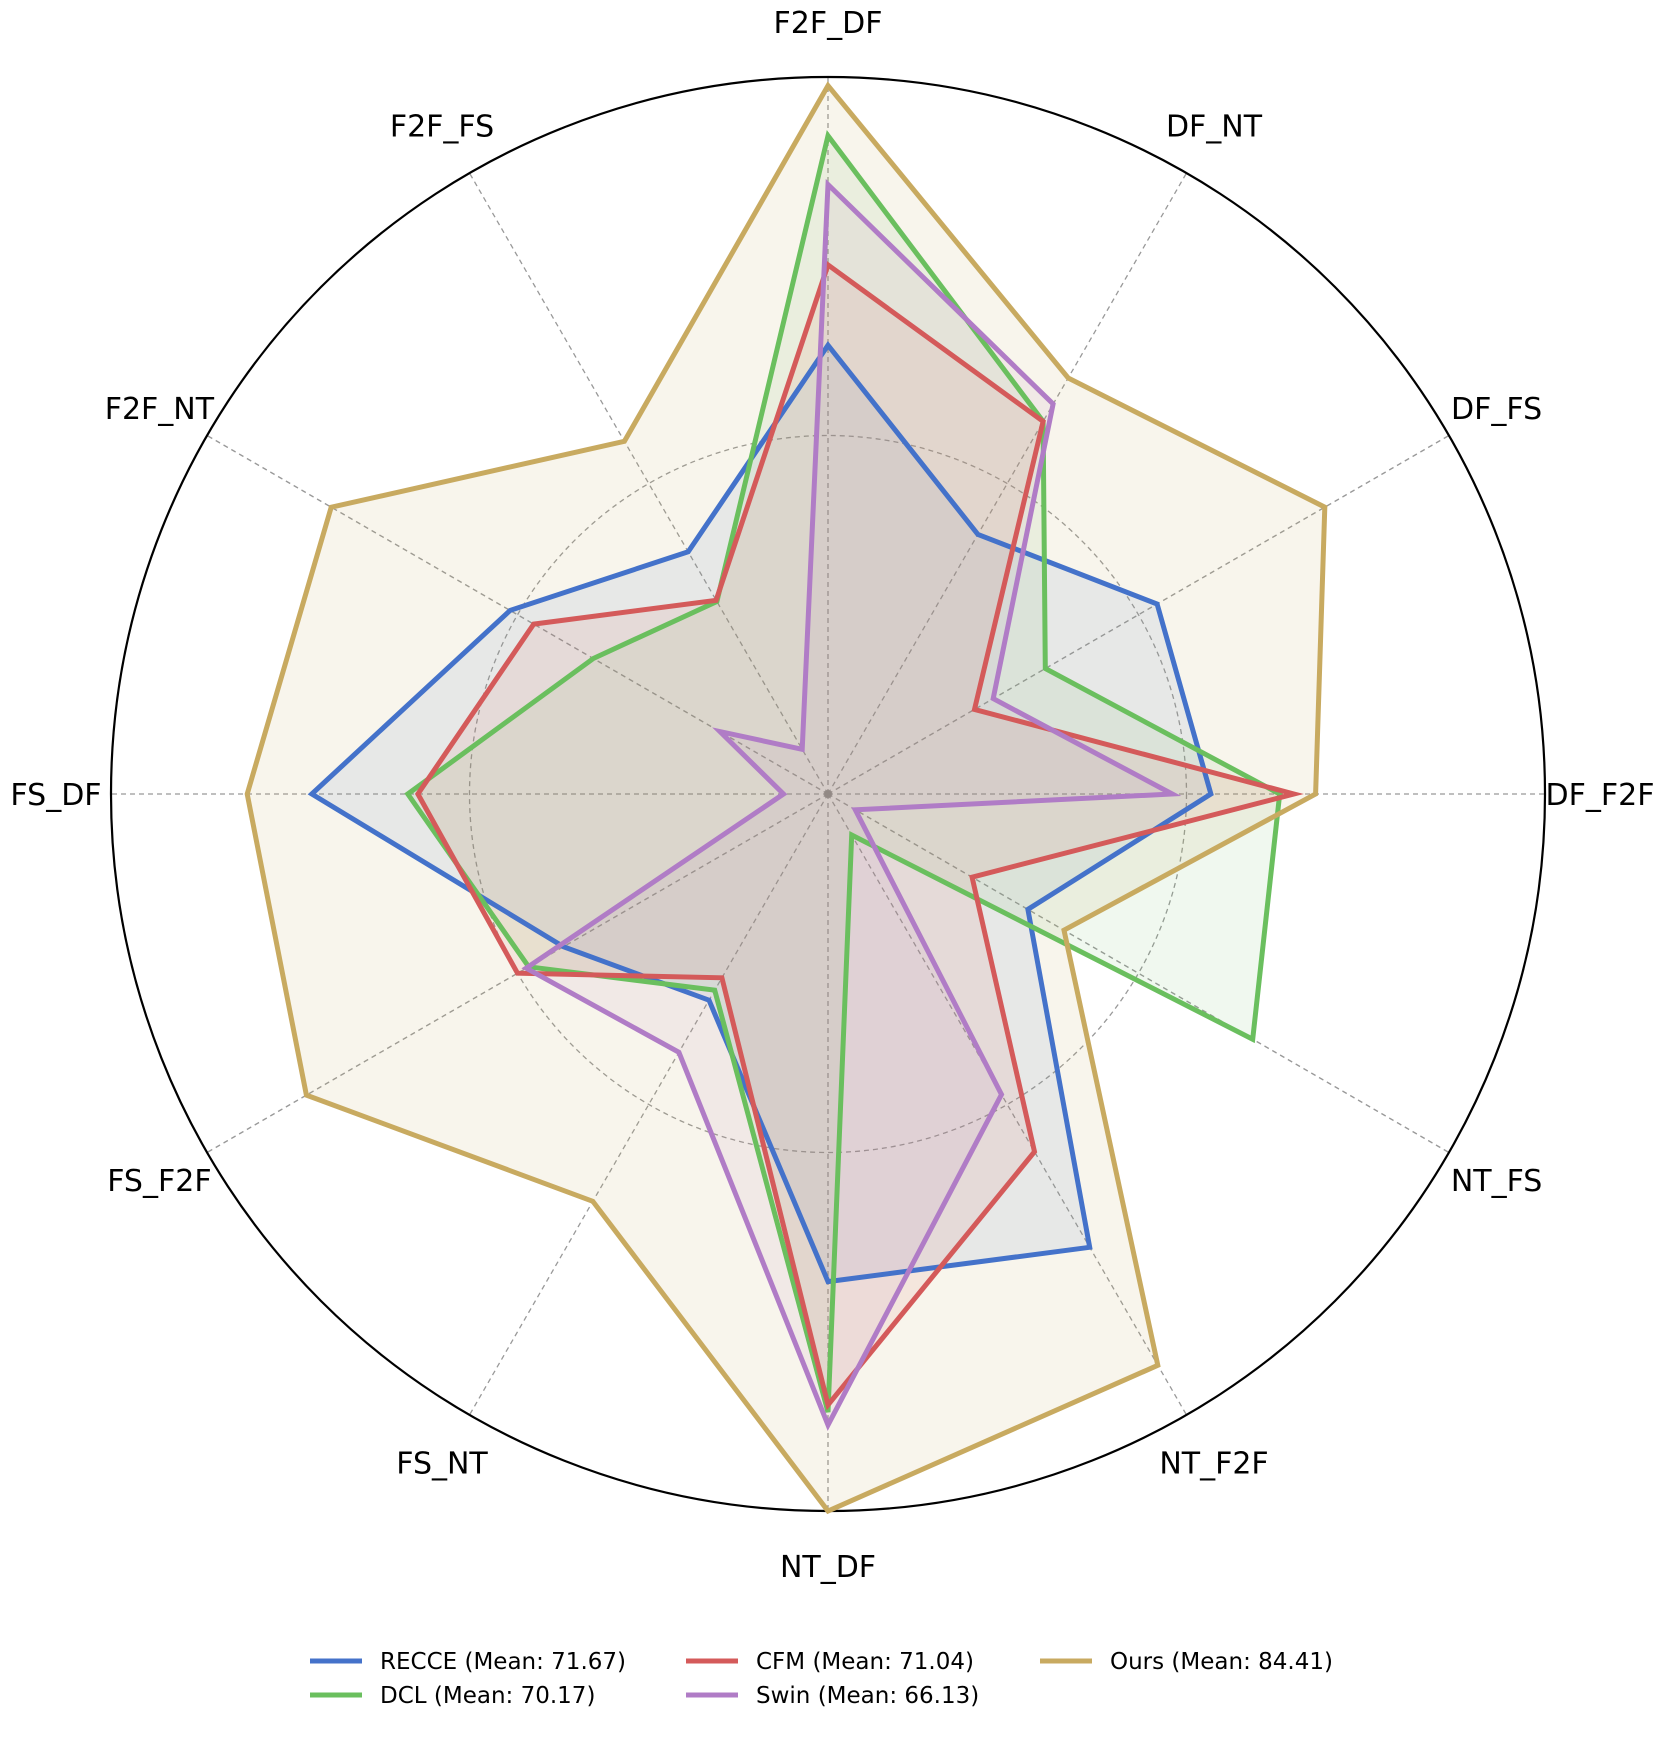 This screenshot has width=1659, height=1737. What do you see at coordinates (160, 409) in the screenshot?
I see `axis-label-F2F_NT: F2F_NT` at bounding box center [160, 409].